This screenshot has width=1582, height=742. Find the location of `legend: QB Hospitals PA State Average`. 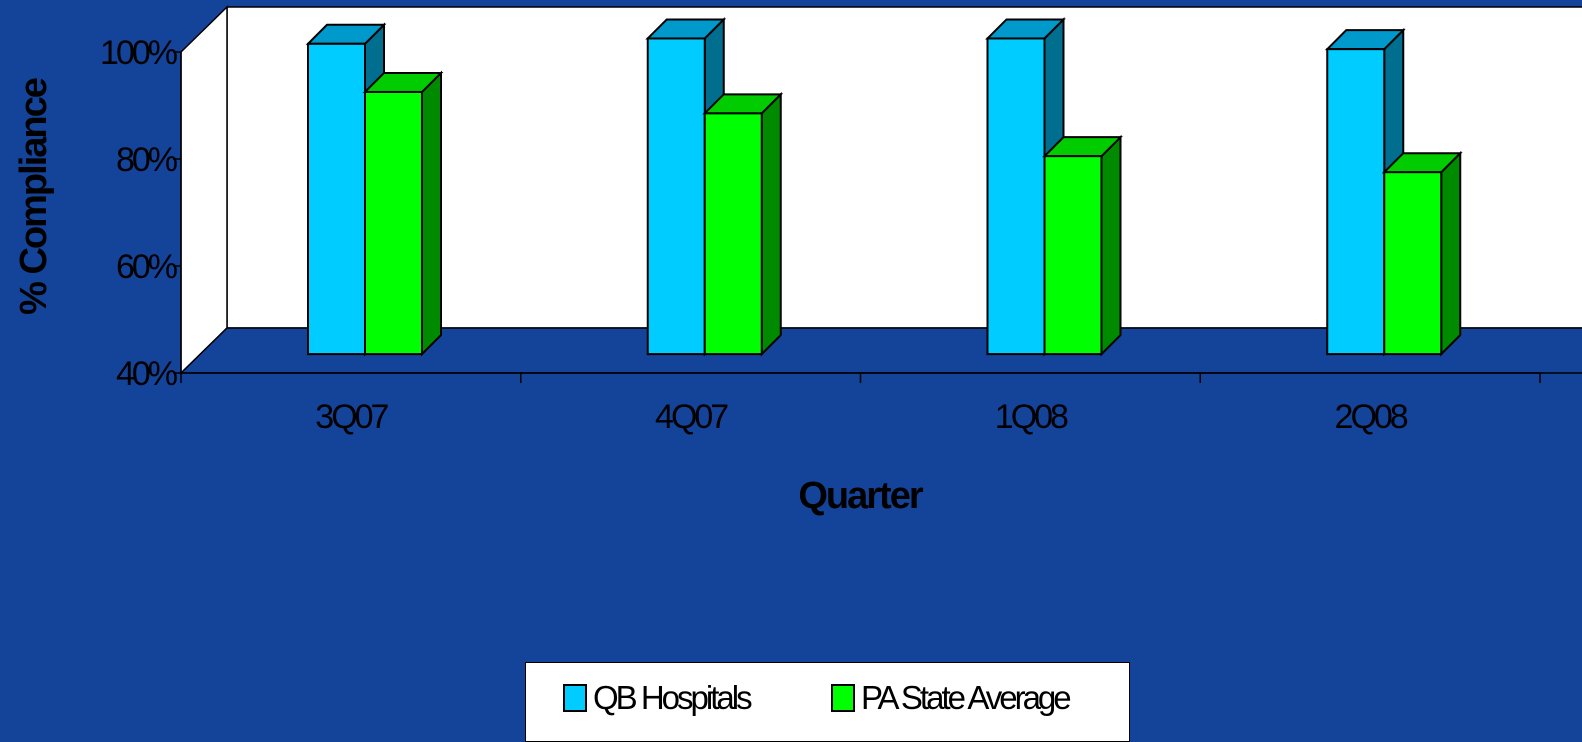

legend: QB Hospitals PA State Average is located at coordinates (827, 702).